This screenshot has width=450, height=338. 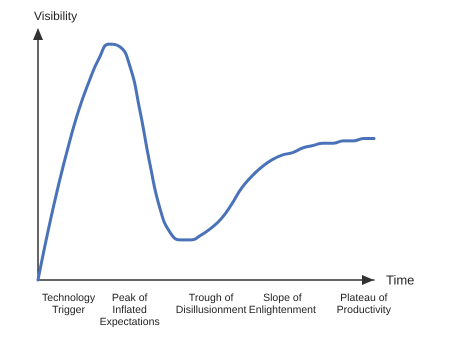 What do you see at coordinates (364, 304) in the screenshot?
I see `x-tick-label: Plateau of Productivity` at bounding box center [364, 304].